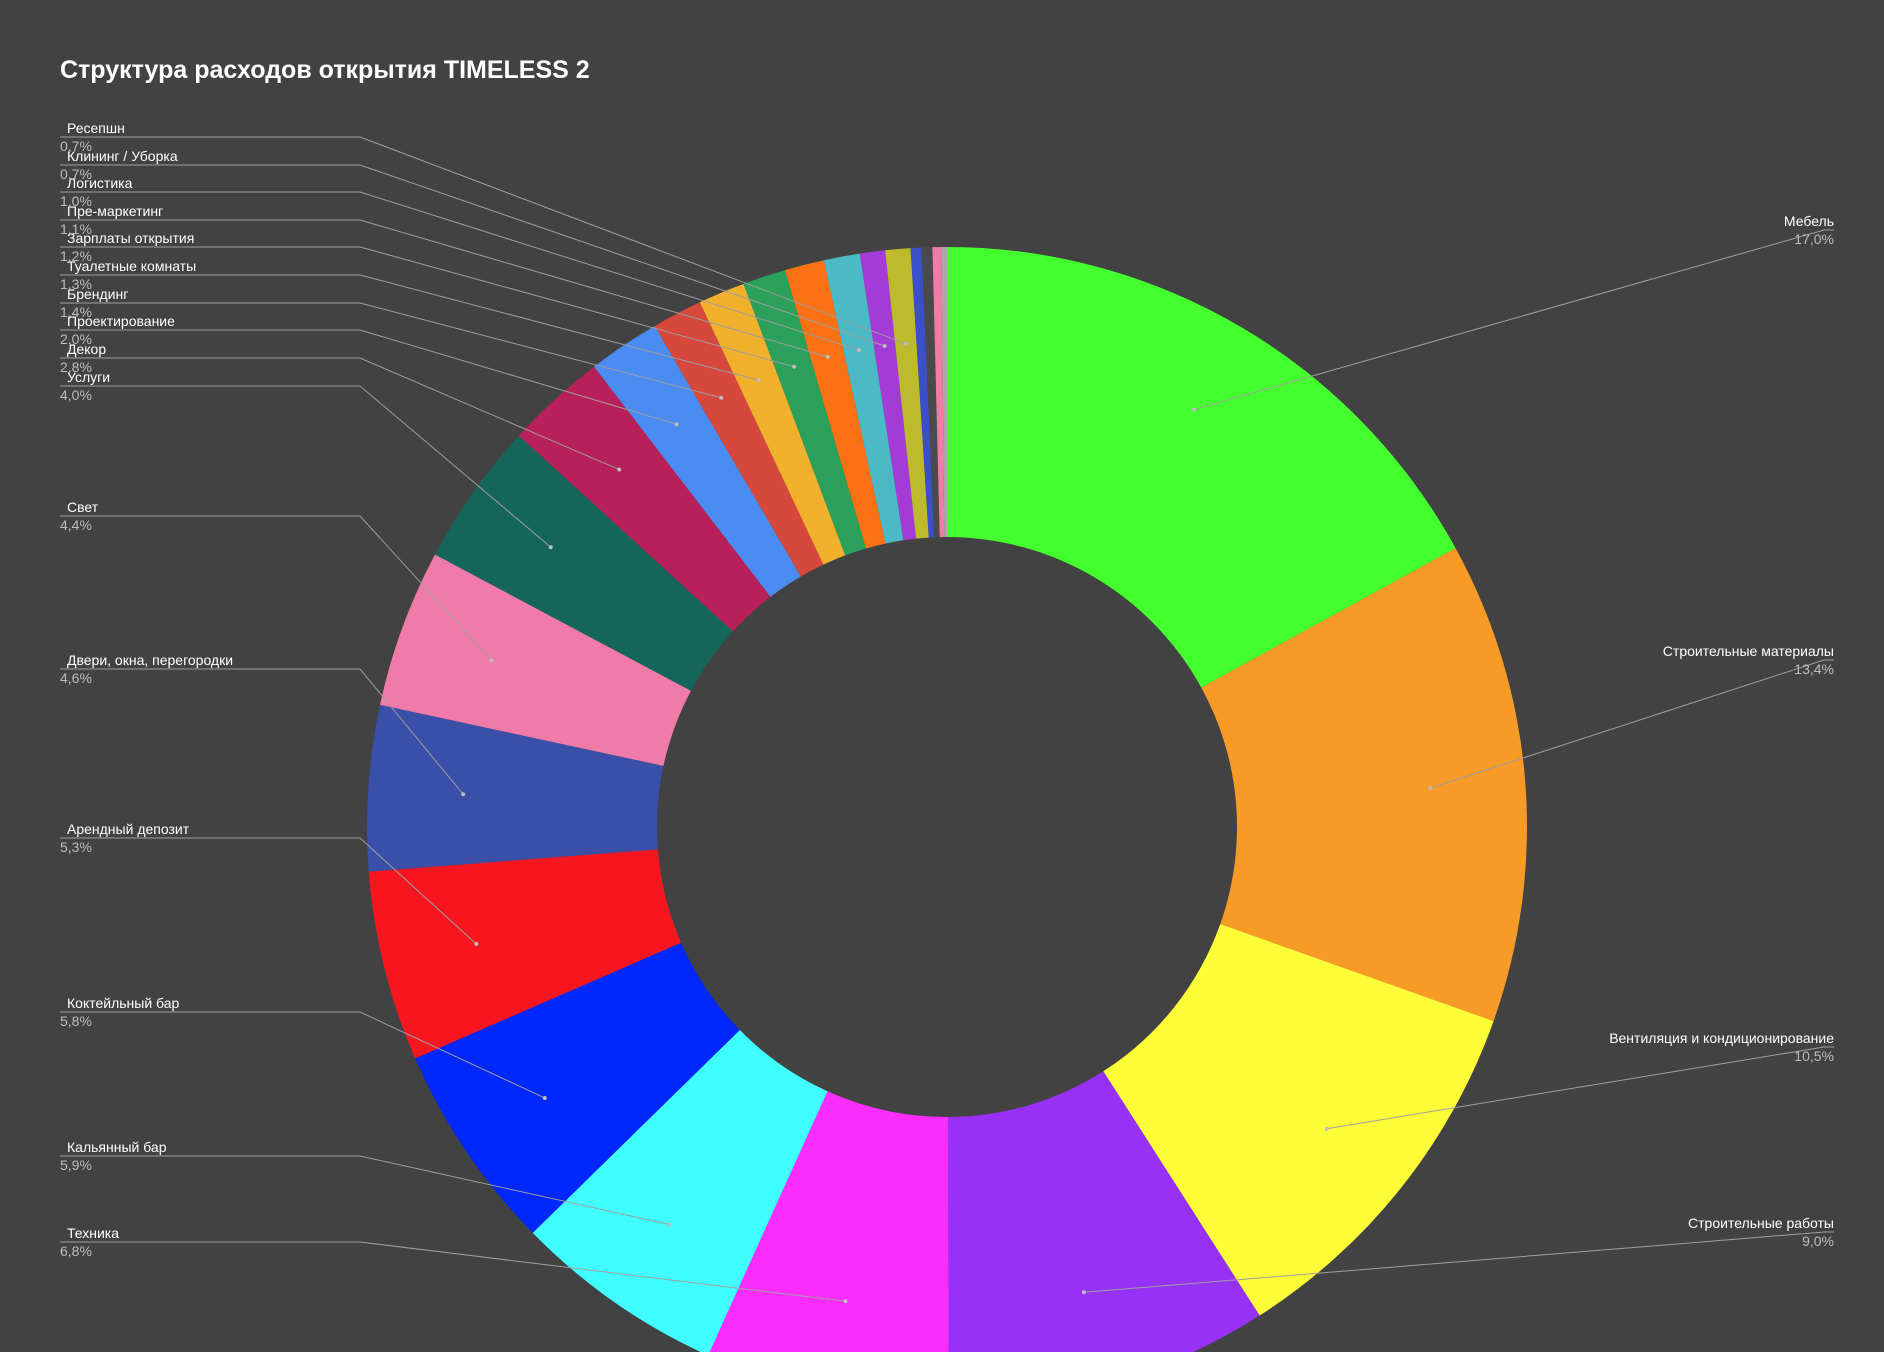  What do you see at coordinates (1814, 239) in the screenshot?
I see `label-value-мебель: 17,0%` at bounding box center [1814, 239].